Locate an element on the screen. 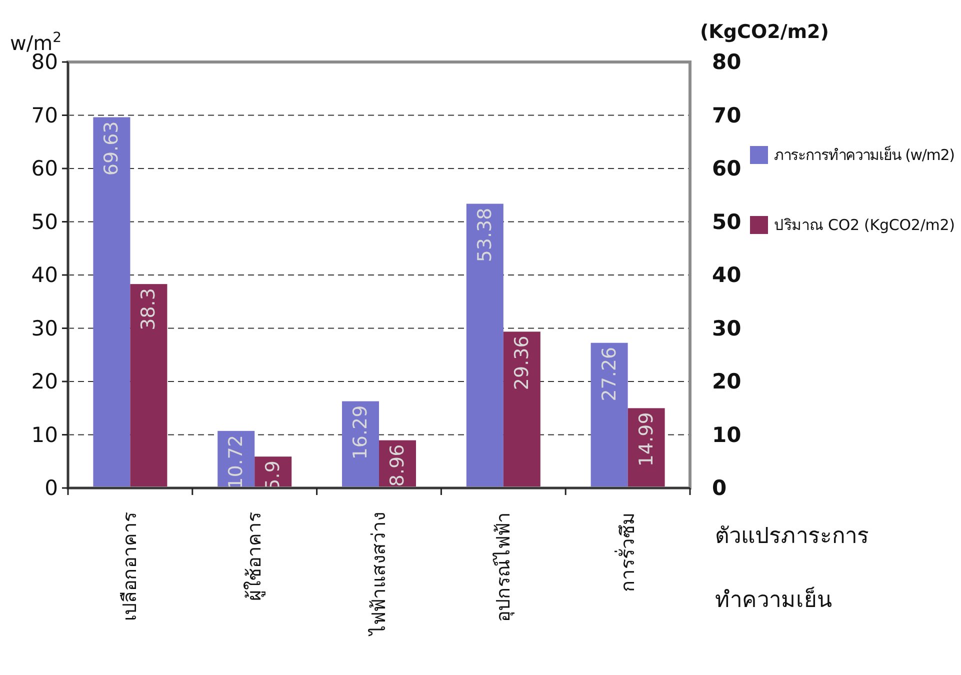  y2-tick-label: 60 is located at coordinates (727, 168).